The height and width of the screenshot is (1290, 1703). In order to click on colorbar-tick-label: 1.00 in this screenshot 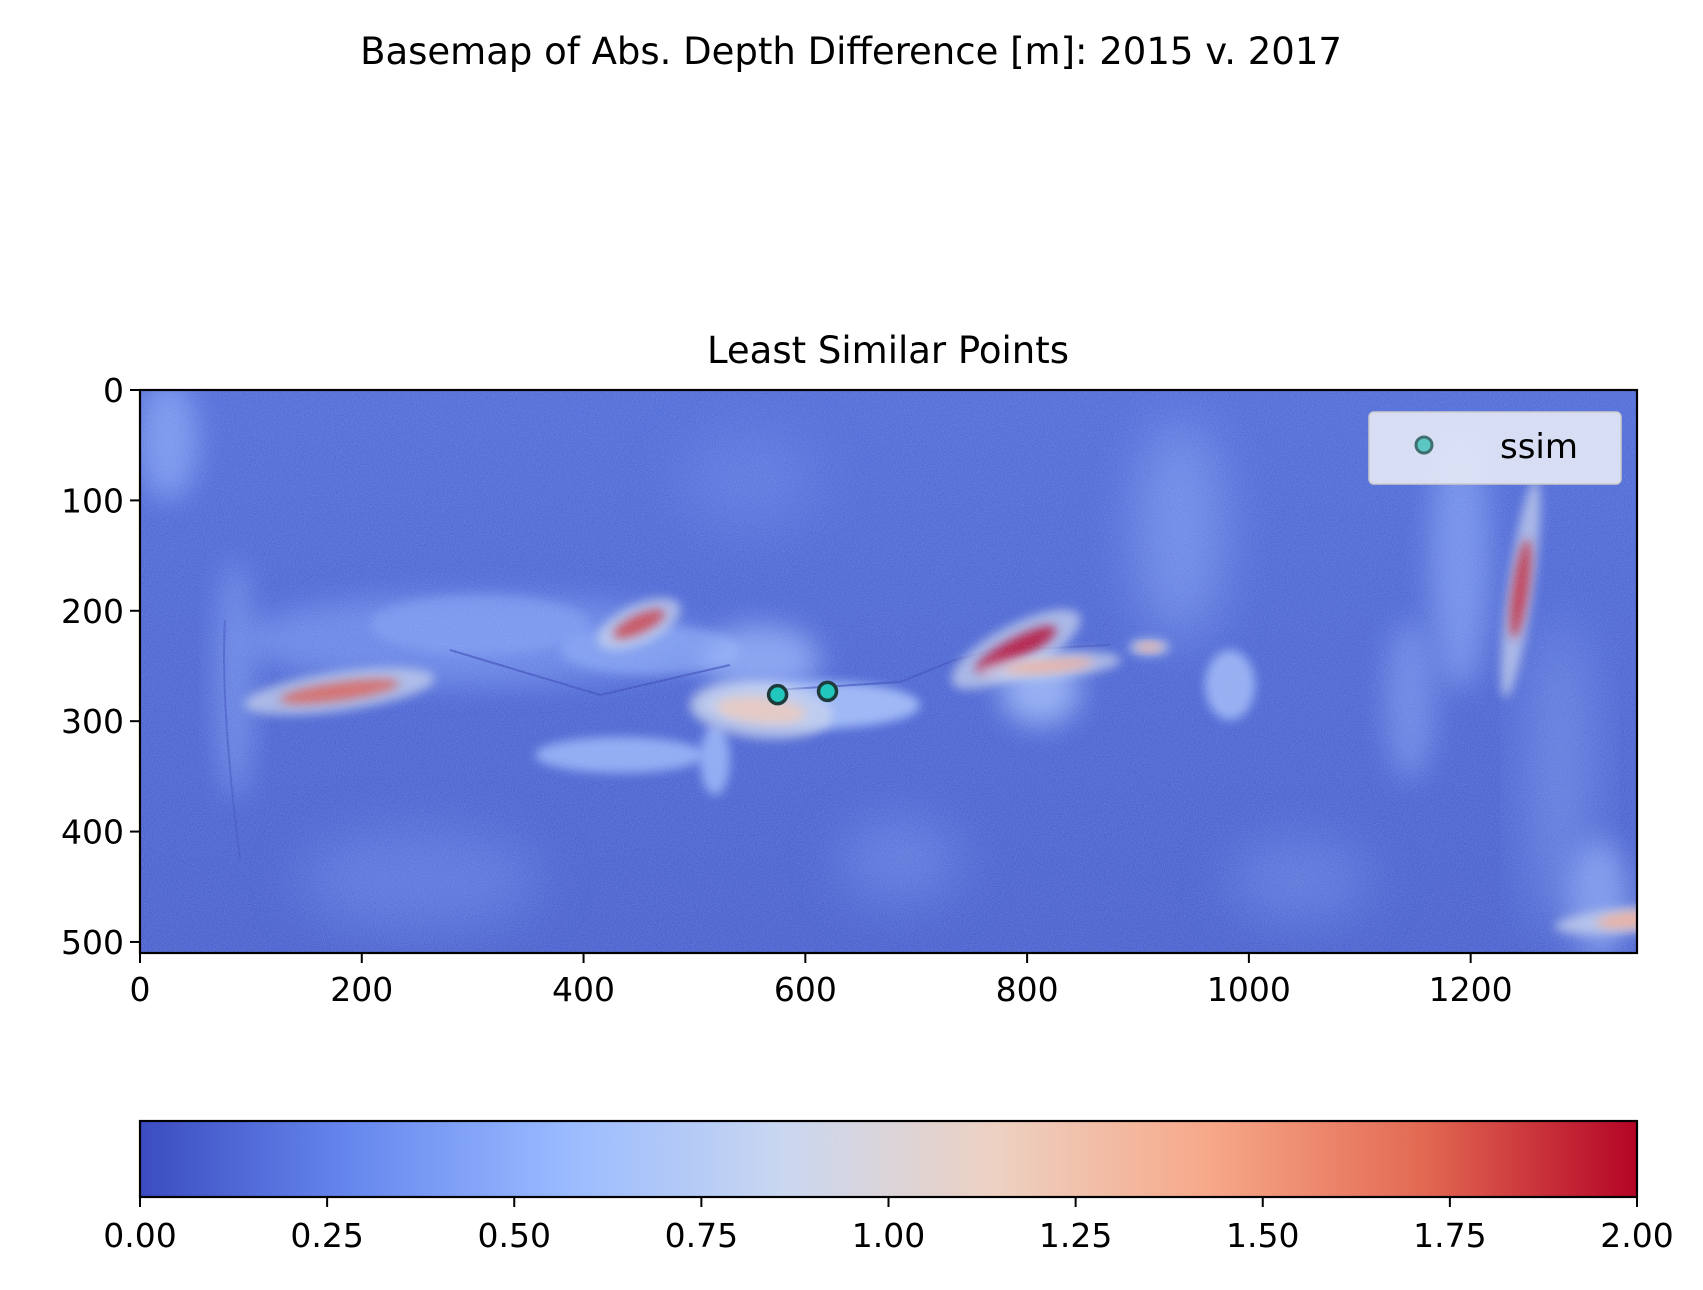, I will do `click(888, 1235)`.